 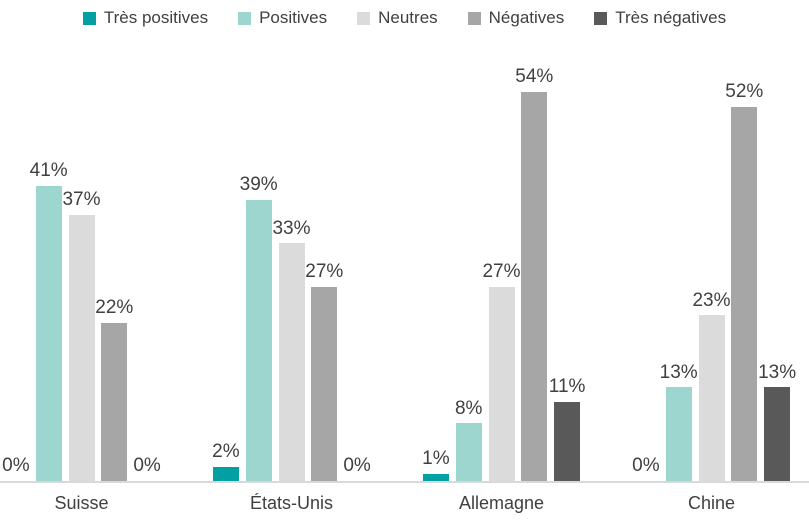 I want to click on category-label: Allemagne, so click(x=501, y=503).